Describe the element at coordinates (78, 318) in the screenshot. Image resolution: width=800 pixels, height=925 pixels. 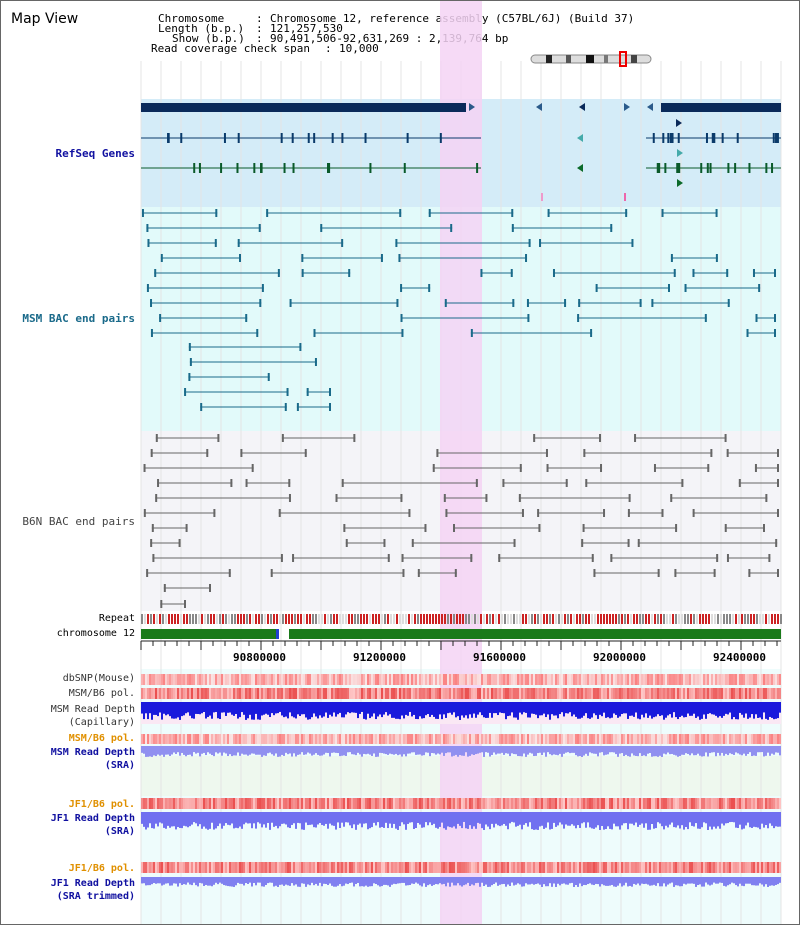
I see `msm-bac-label: MSM BAC end pairs` at that location.